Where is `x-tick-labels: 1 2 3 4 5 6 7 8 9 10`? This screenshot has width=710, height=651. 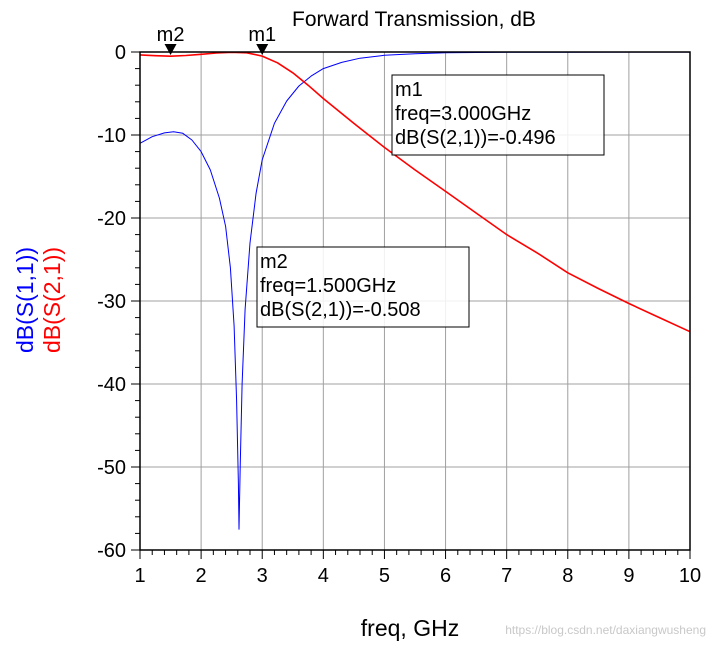 x-tick-labels: 1 2 3 4 5 6 7 8 9 10 is located at coordinates (417, 568).